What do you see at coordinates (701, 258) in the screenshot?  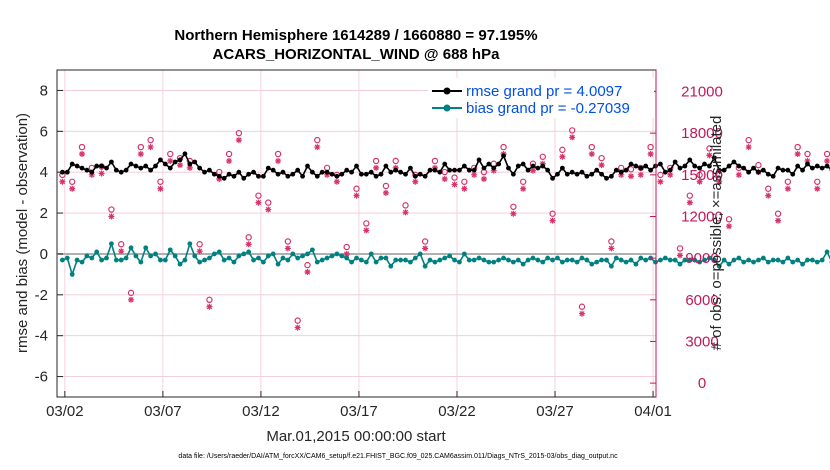 I see `y-right-tick-label: 9000` at bounding box center [701, 258].